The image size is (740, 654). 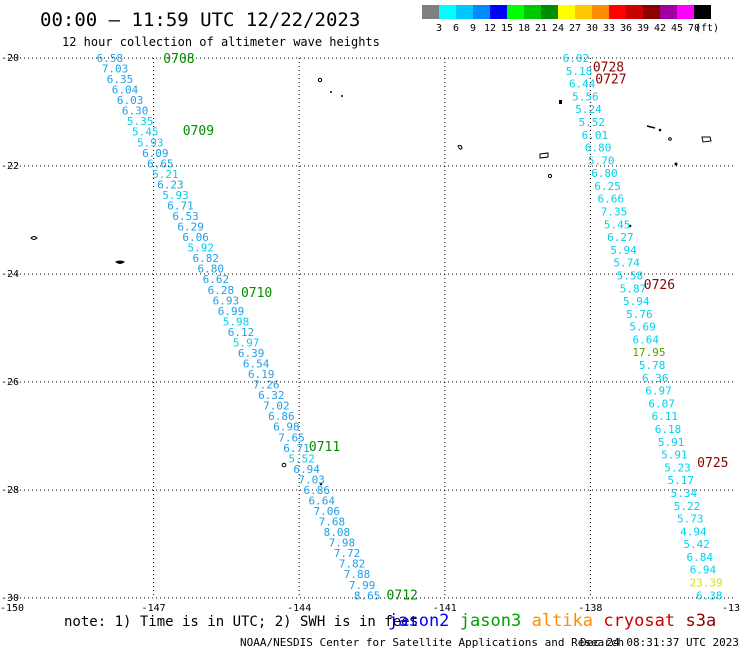 What do you see at coordinates (12, 608) in the screenshot?
I see `lon-tick-label: -150` at bounding box center [12, 608].